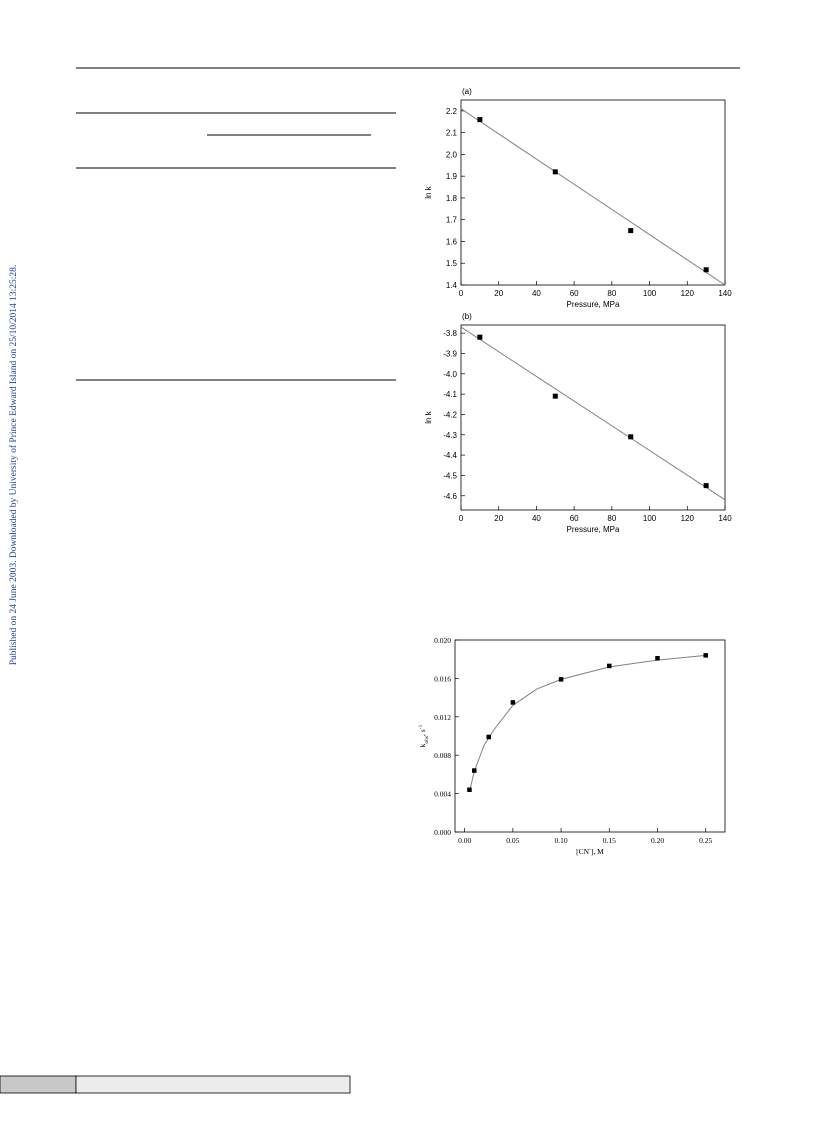 The width and height of the screenshot is (816, 1145). What do you see at coordinates (422, 745) in the screenshot?
I see `y-axis-label-part: k` at bounding box center [422, 745].